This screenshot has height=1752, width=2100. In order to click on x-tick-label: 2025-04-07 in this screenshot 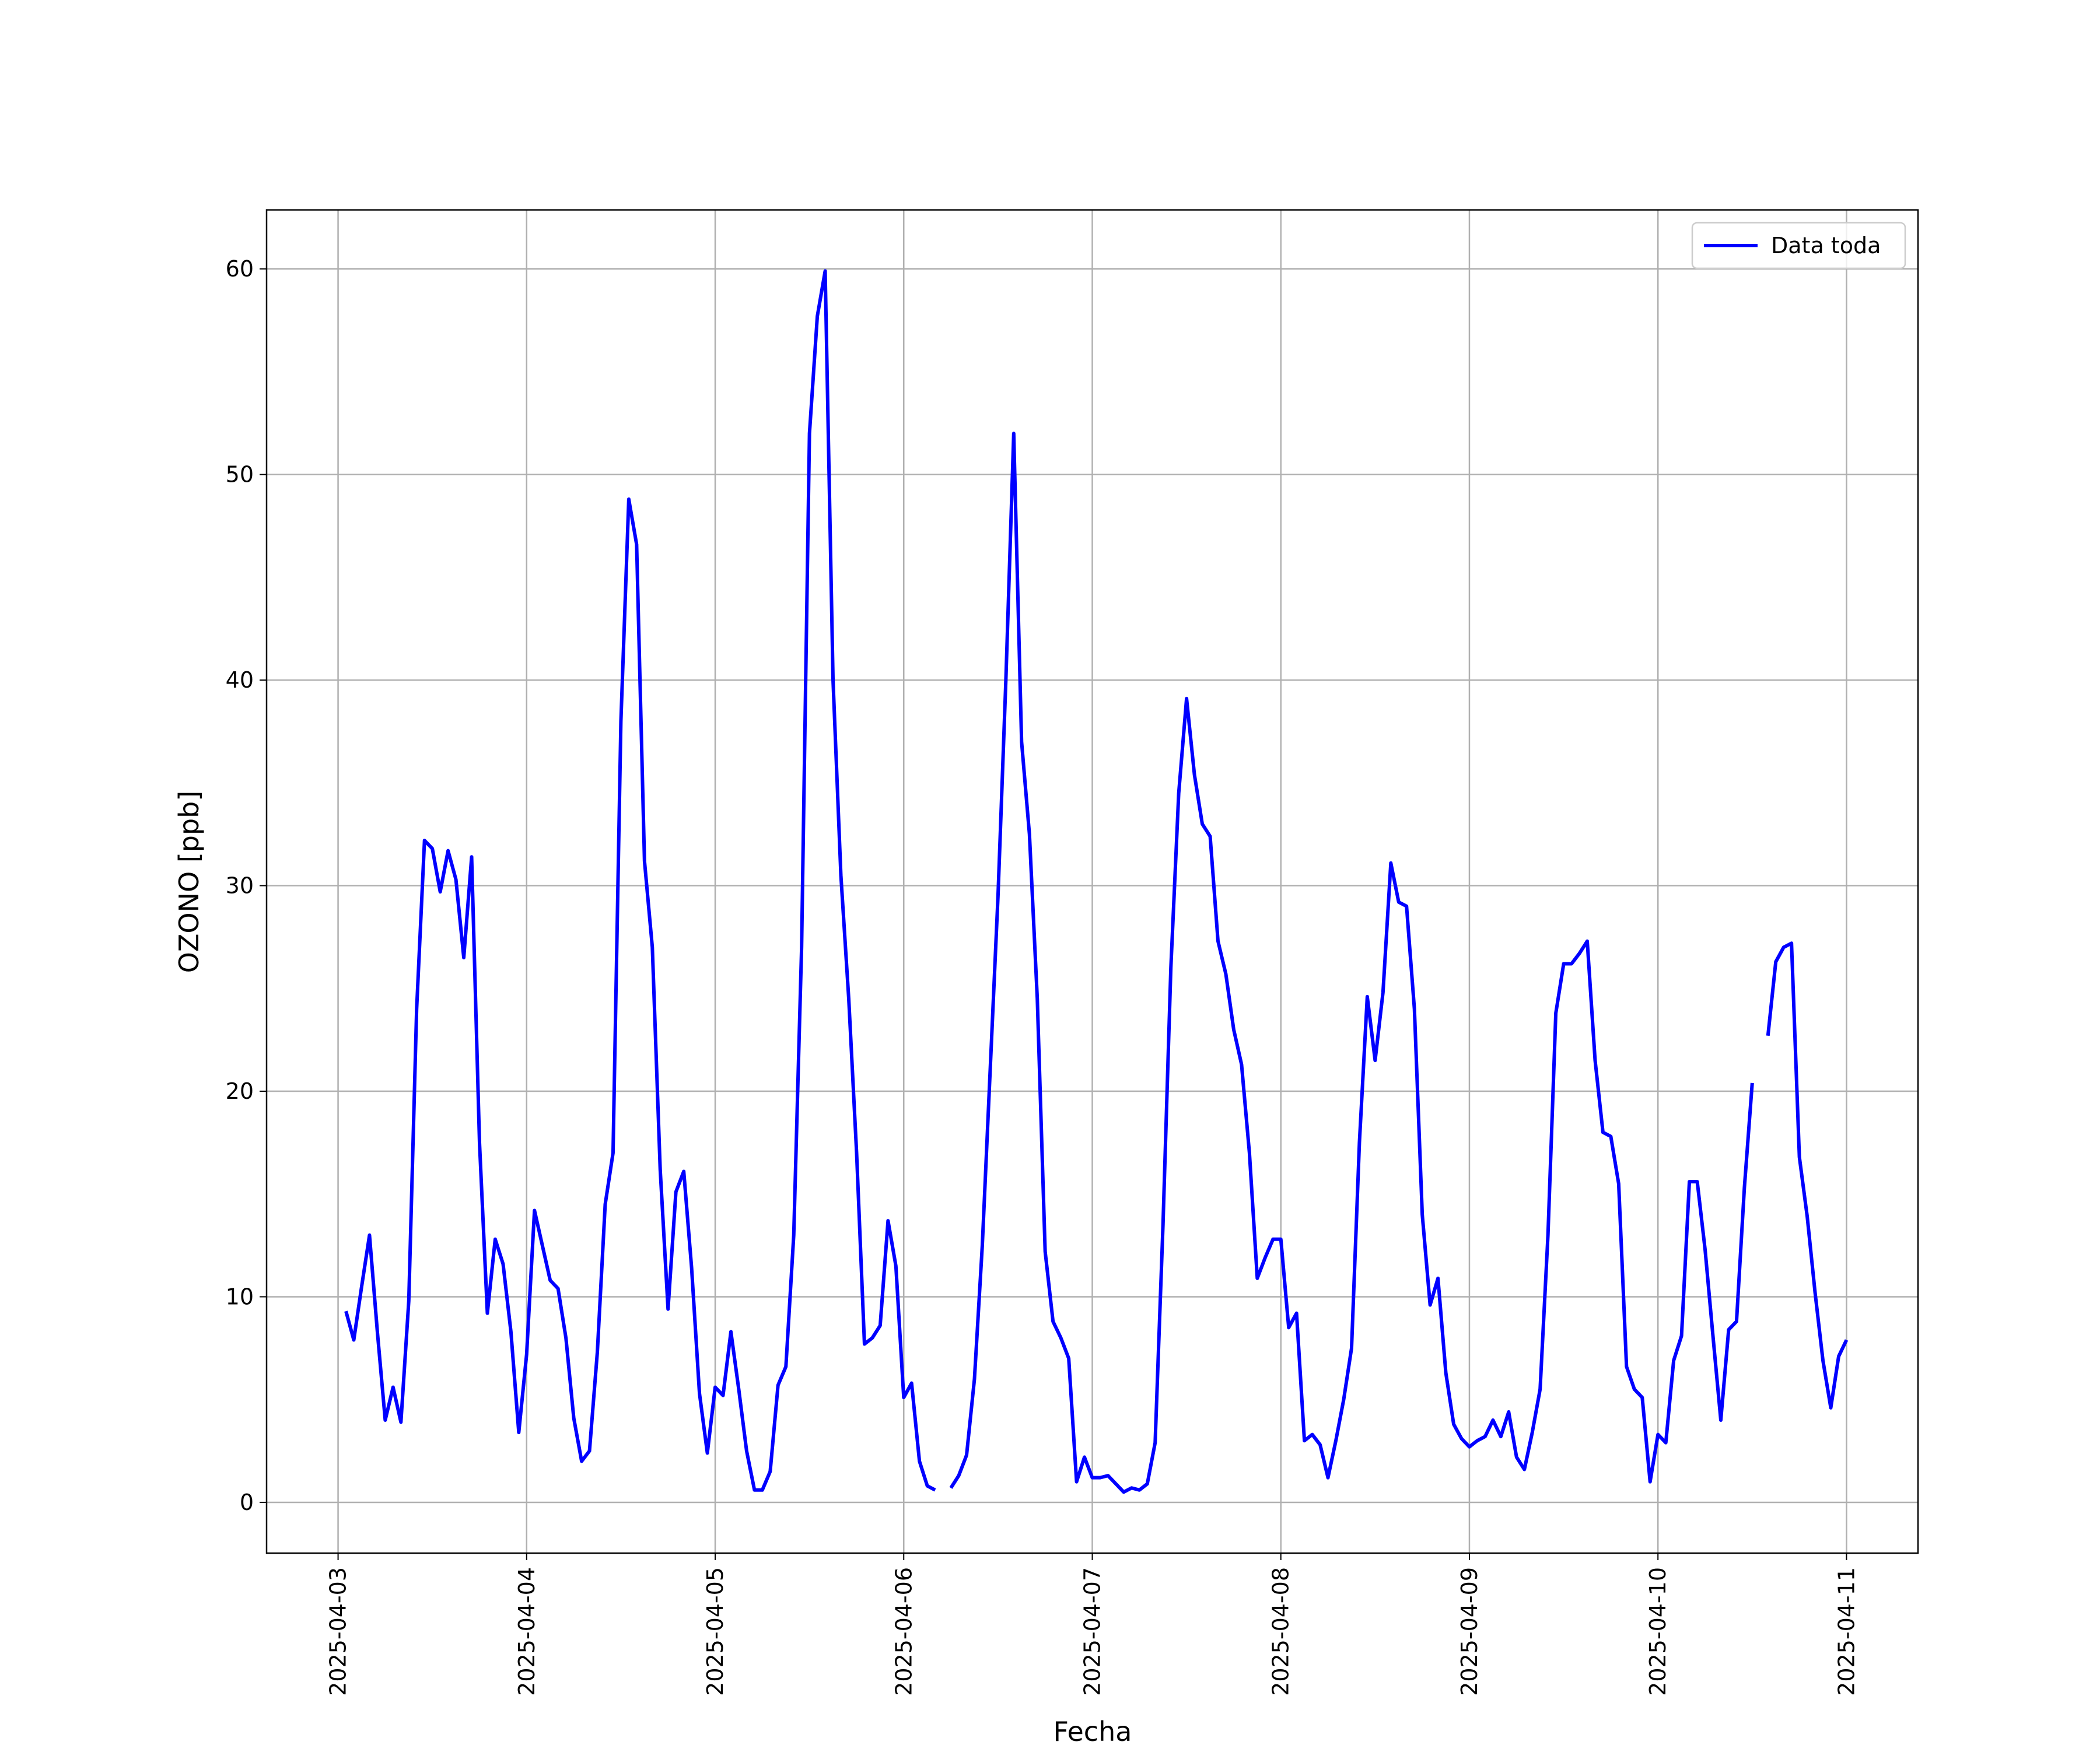, I will do `click(1092, 1632)`.